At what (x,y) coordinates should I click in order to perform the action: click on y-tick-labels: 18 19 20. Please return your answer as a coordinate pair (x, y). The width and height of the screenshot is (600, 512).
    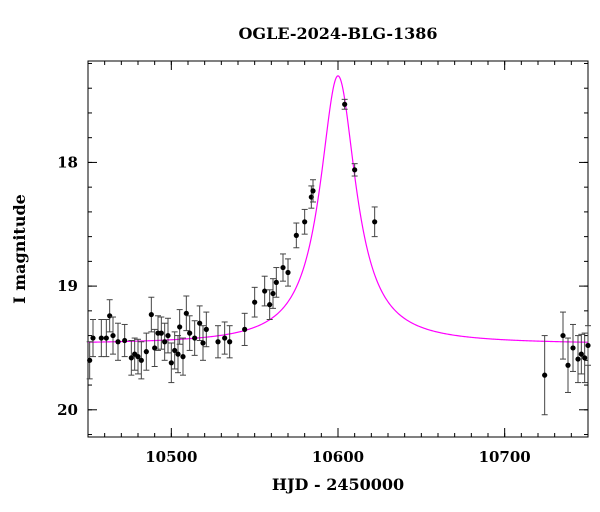
    Looking at the image, I should click on (67, 285).